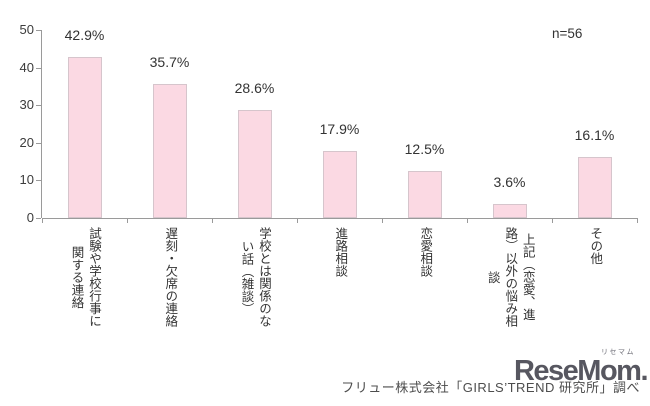 The width and height of the screenshot is (650, 406). What do you see at coordinates (26, 105) in the screenshot?
I see `y-axis-tick-label: 30` at bounding box center [26, 105].